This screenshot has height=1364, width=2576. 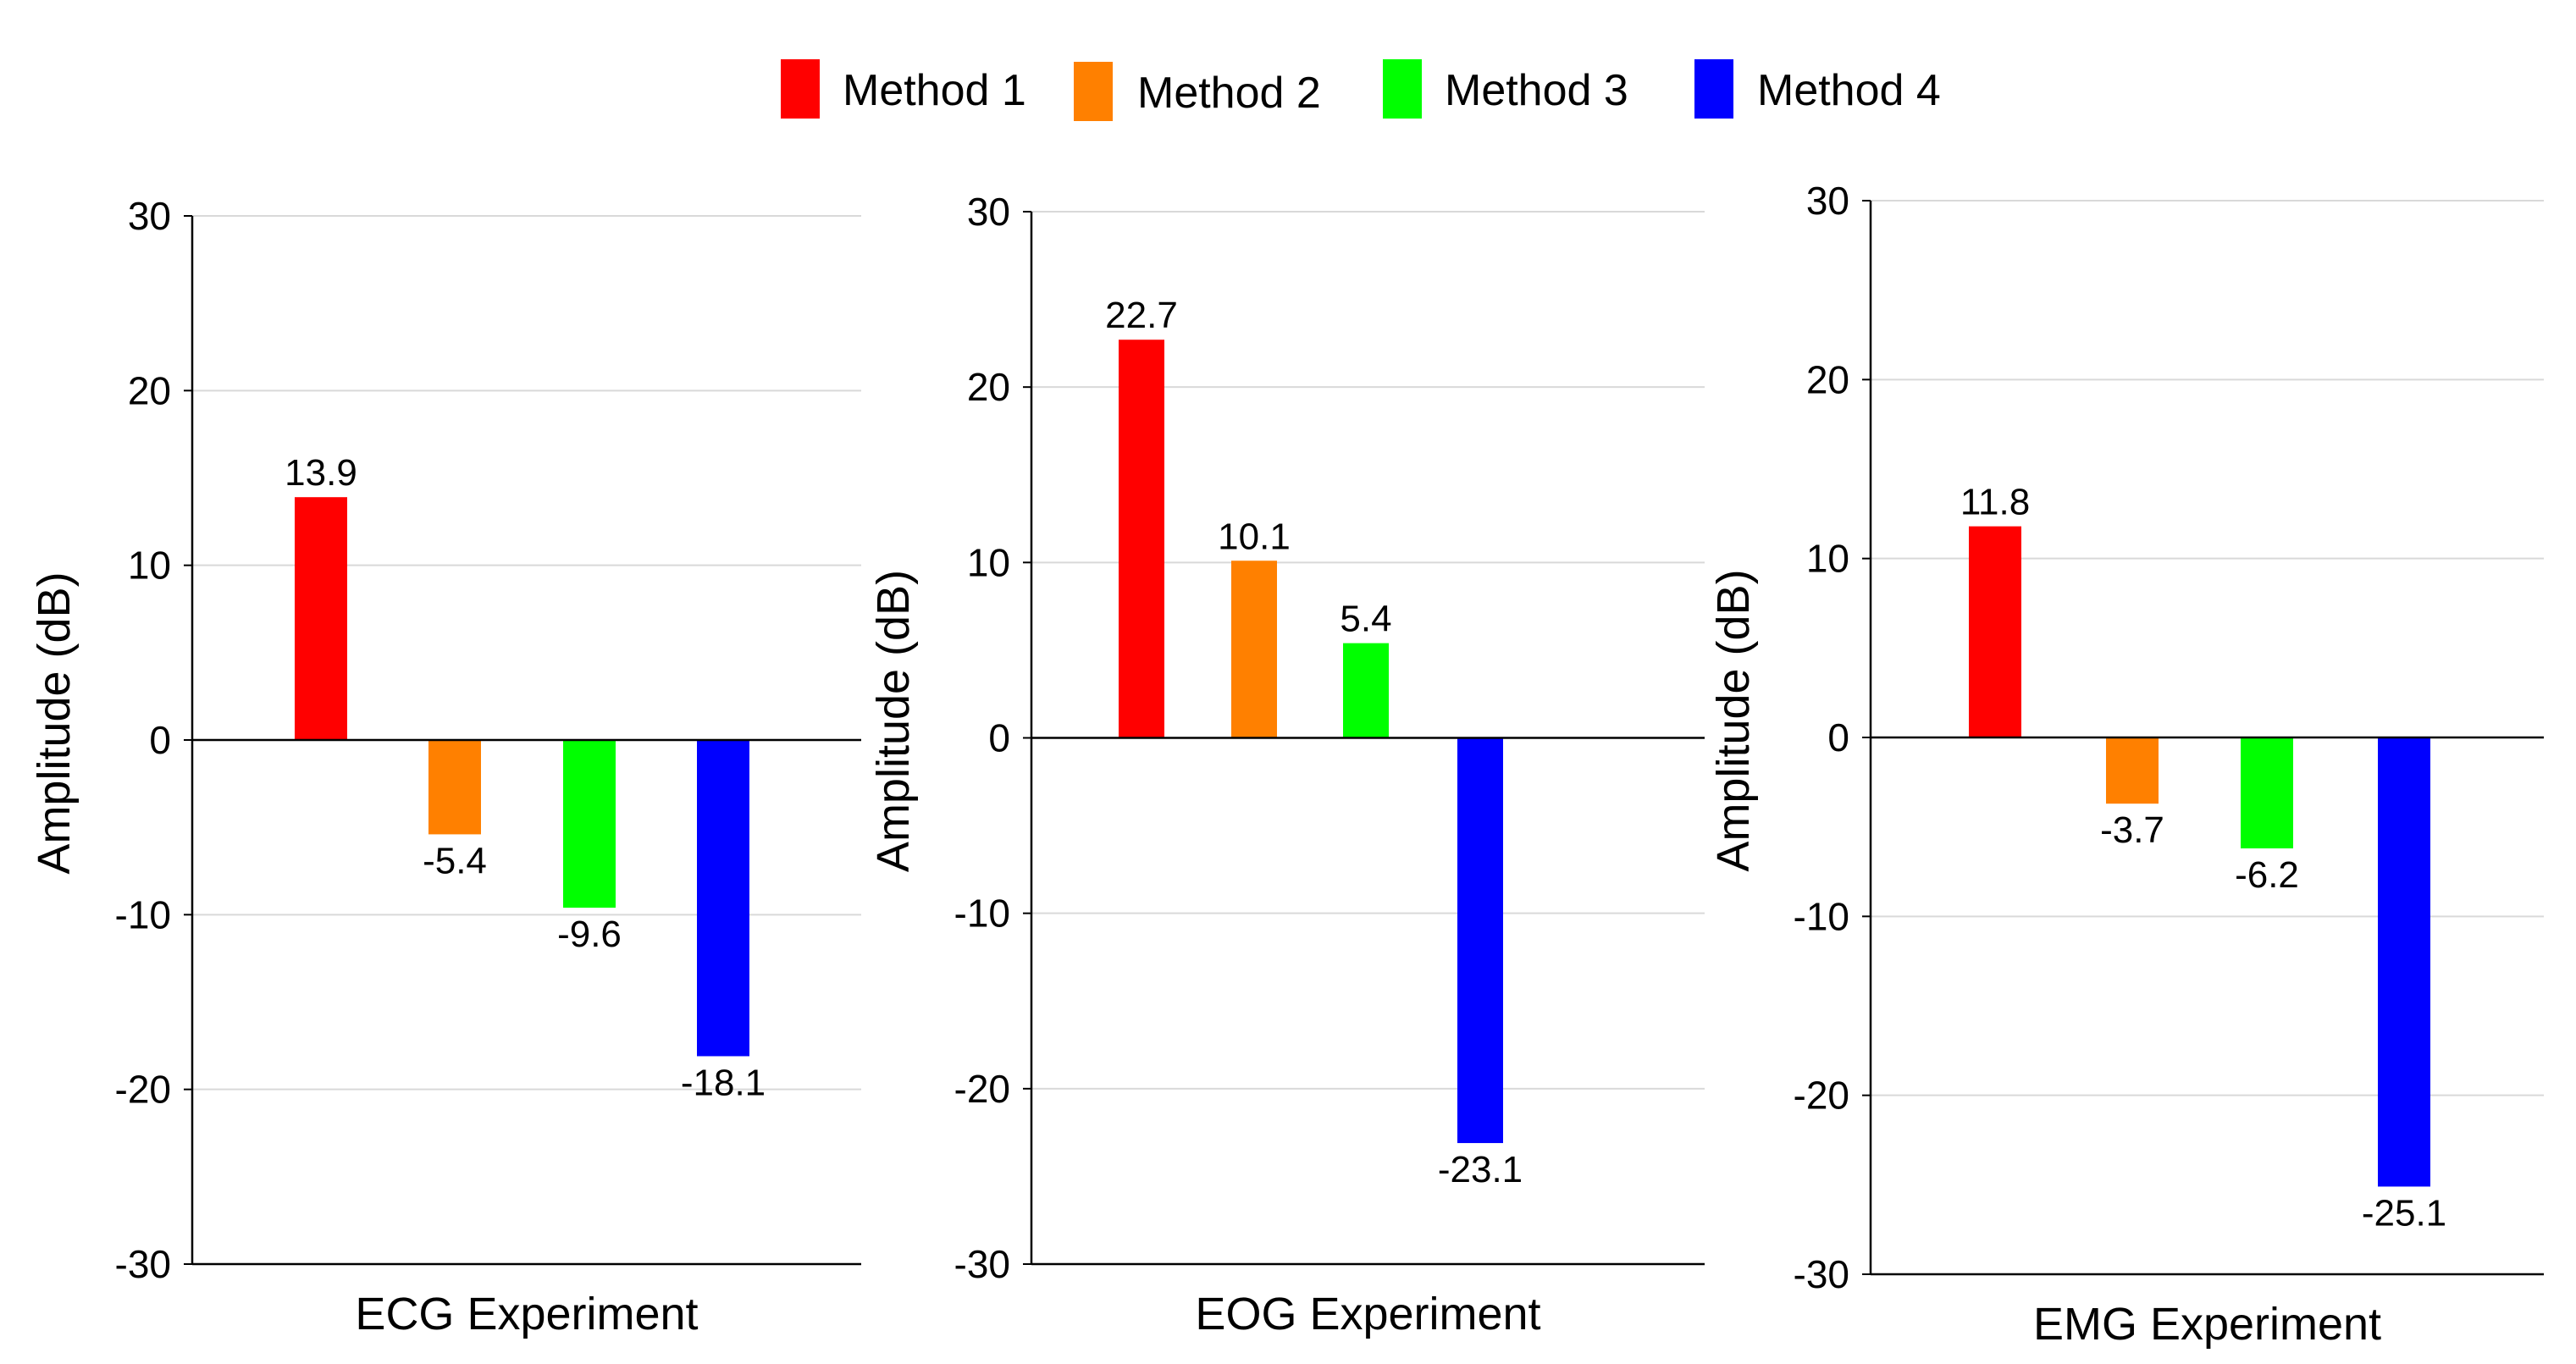 I want to click on legend-label: Method 2, so click(x=1229, y=93).